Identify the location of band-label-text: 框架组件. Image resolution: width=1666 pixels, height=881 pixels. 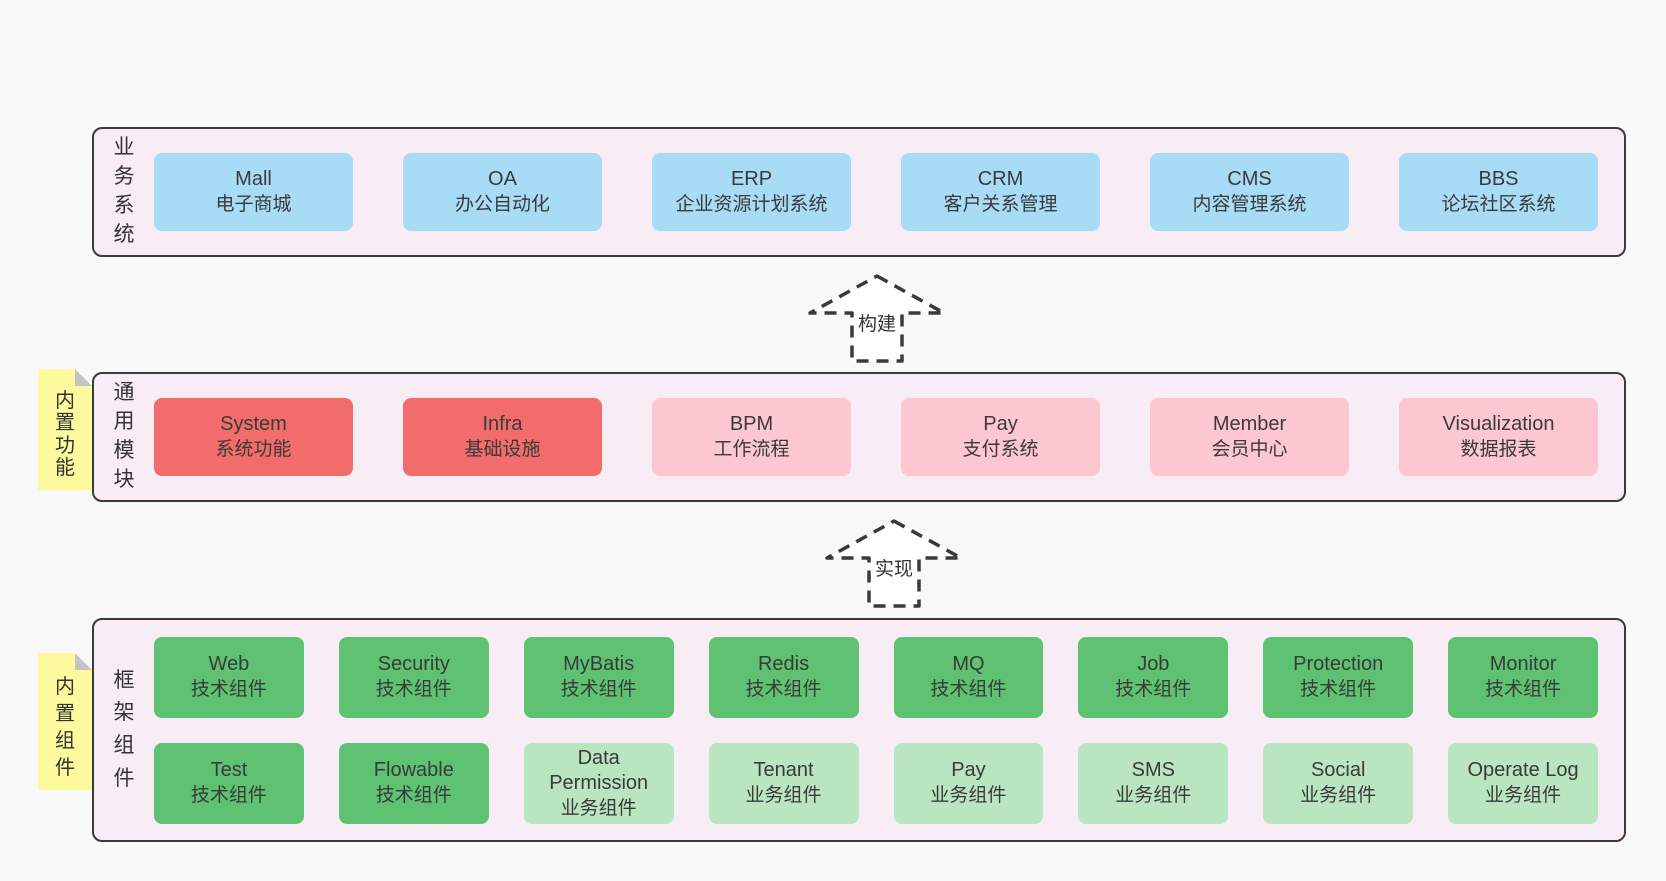
(124, 729).